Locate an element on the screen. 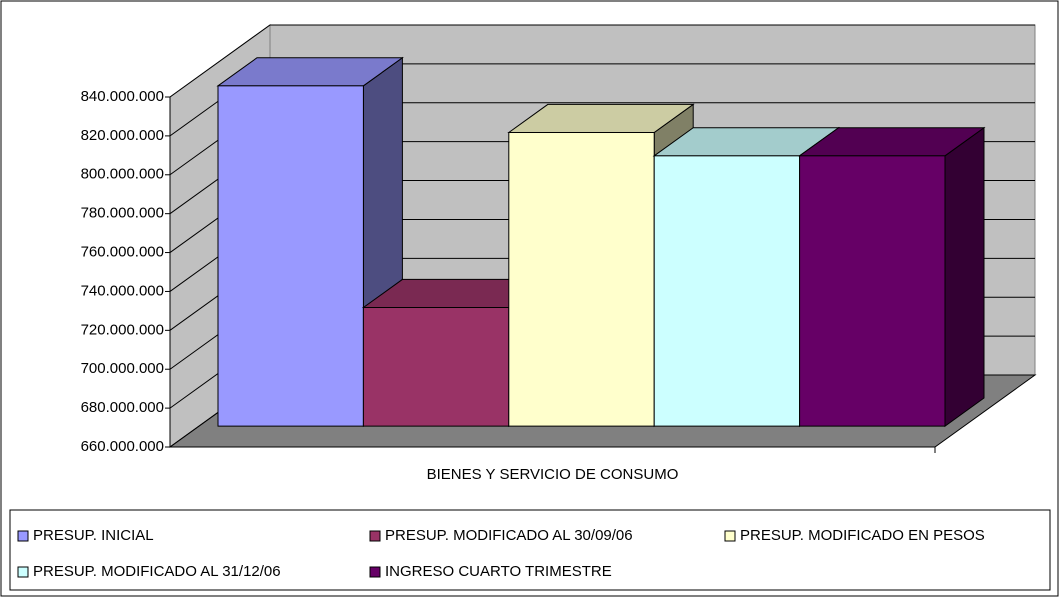 The width and height of the screenshot is (1060, 603). y-tick-label: 680.000.000 is located at coordinates (122, 407).